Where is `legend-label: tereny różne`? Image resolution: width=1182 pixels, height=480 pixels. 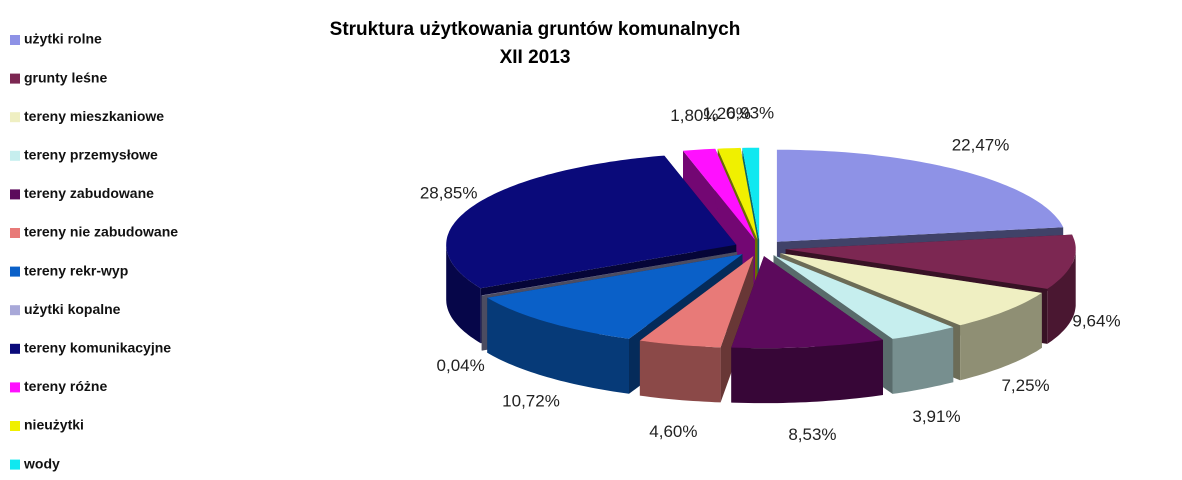
legend-label: tereny różne is located at coordinates (65, 386).